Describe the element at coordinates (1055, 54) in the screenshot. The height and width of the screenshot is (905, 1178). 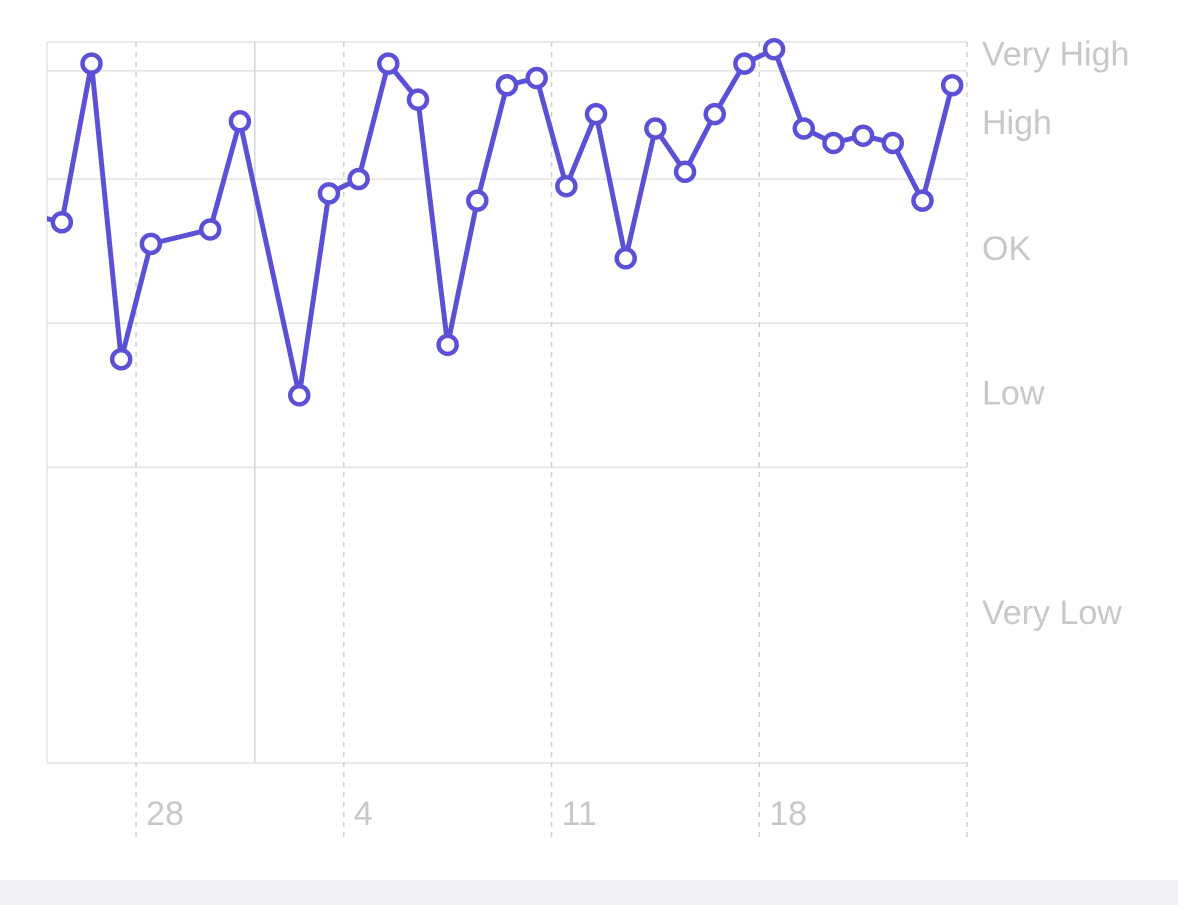
I see `y-band-label: Very High` at that location.